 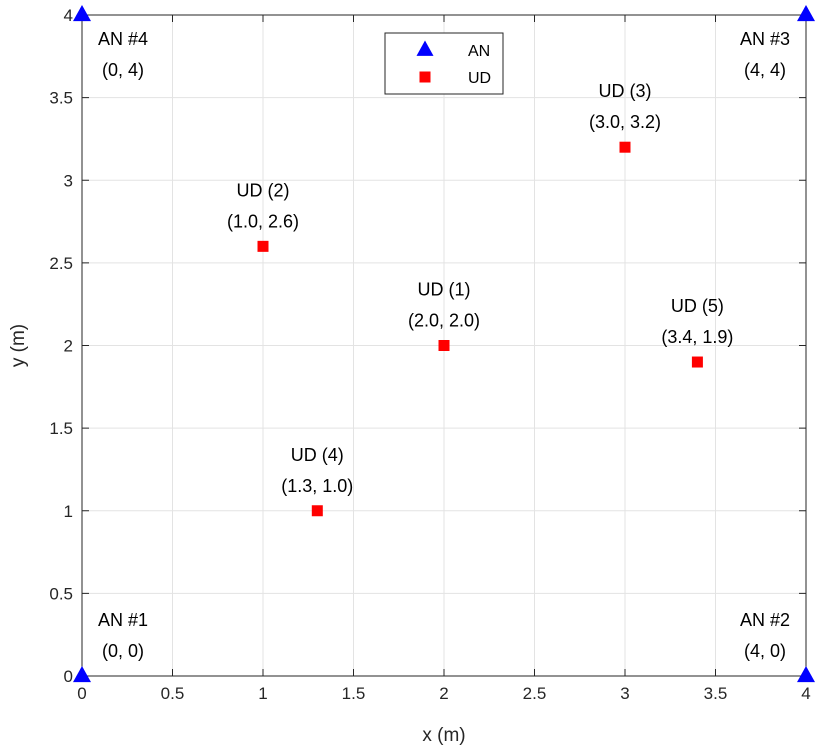 I want to click on y-tick-label: 0, so click(x=68, y=676).